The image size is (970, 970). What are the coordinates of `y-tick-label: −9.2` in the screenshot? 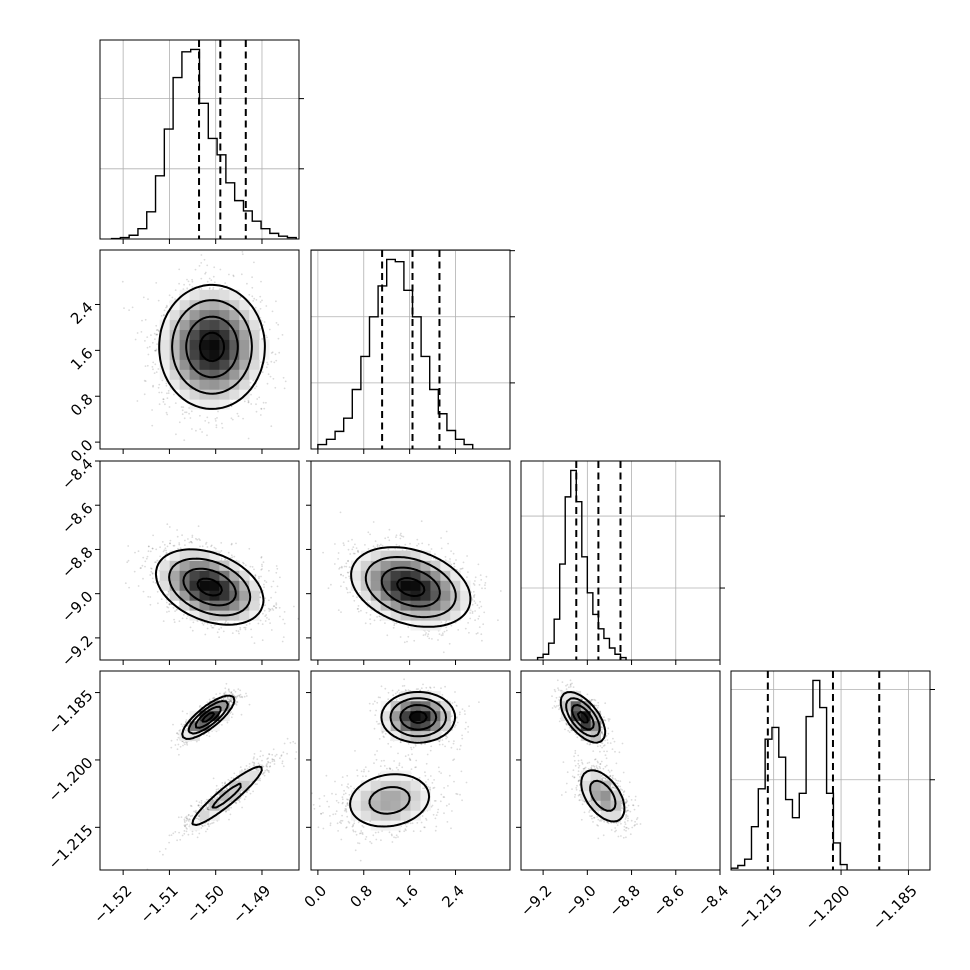 It's located at (77, 651).